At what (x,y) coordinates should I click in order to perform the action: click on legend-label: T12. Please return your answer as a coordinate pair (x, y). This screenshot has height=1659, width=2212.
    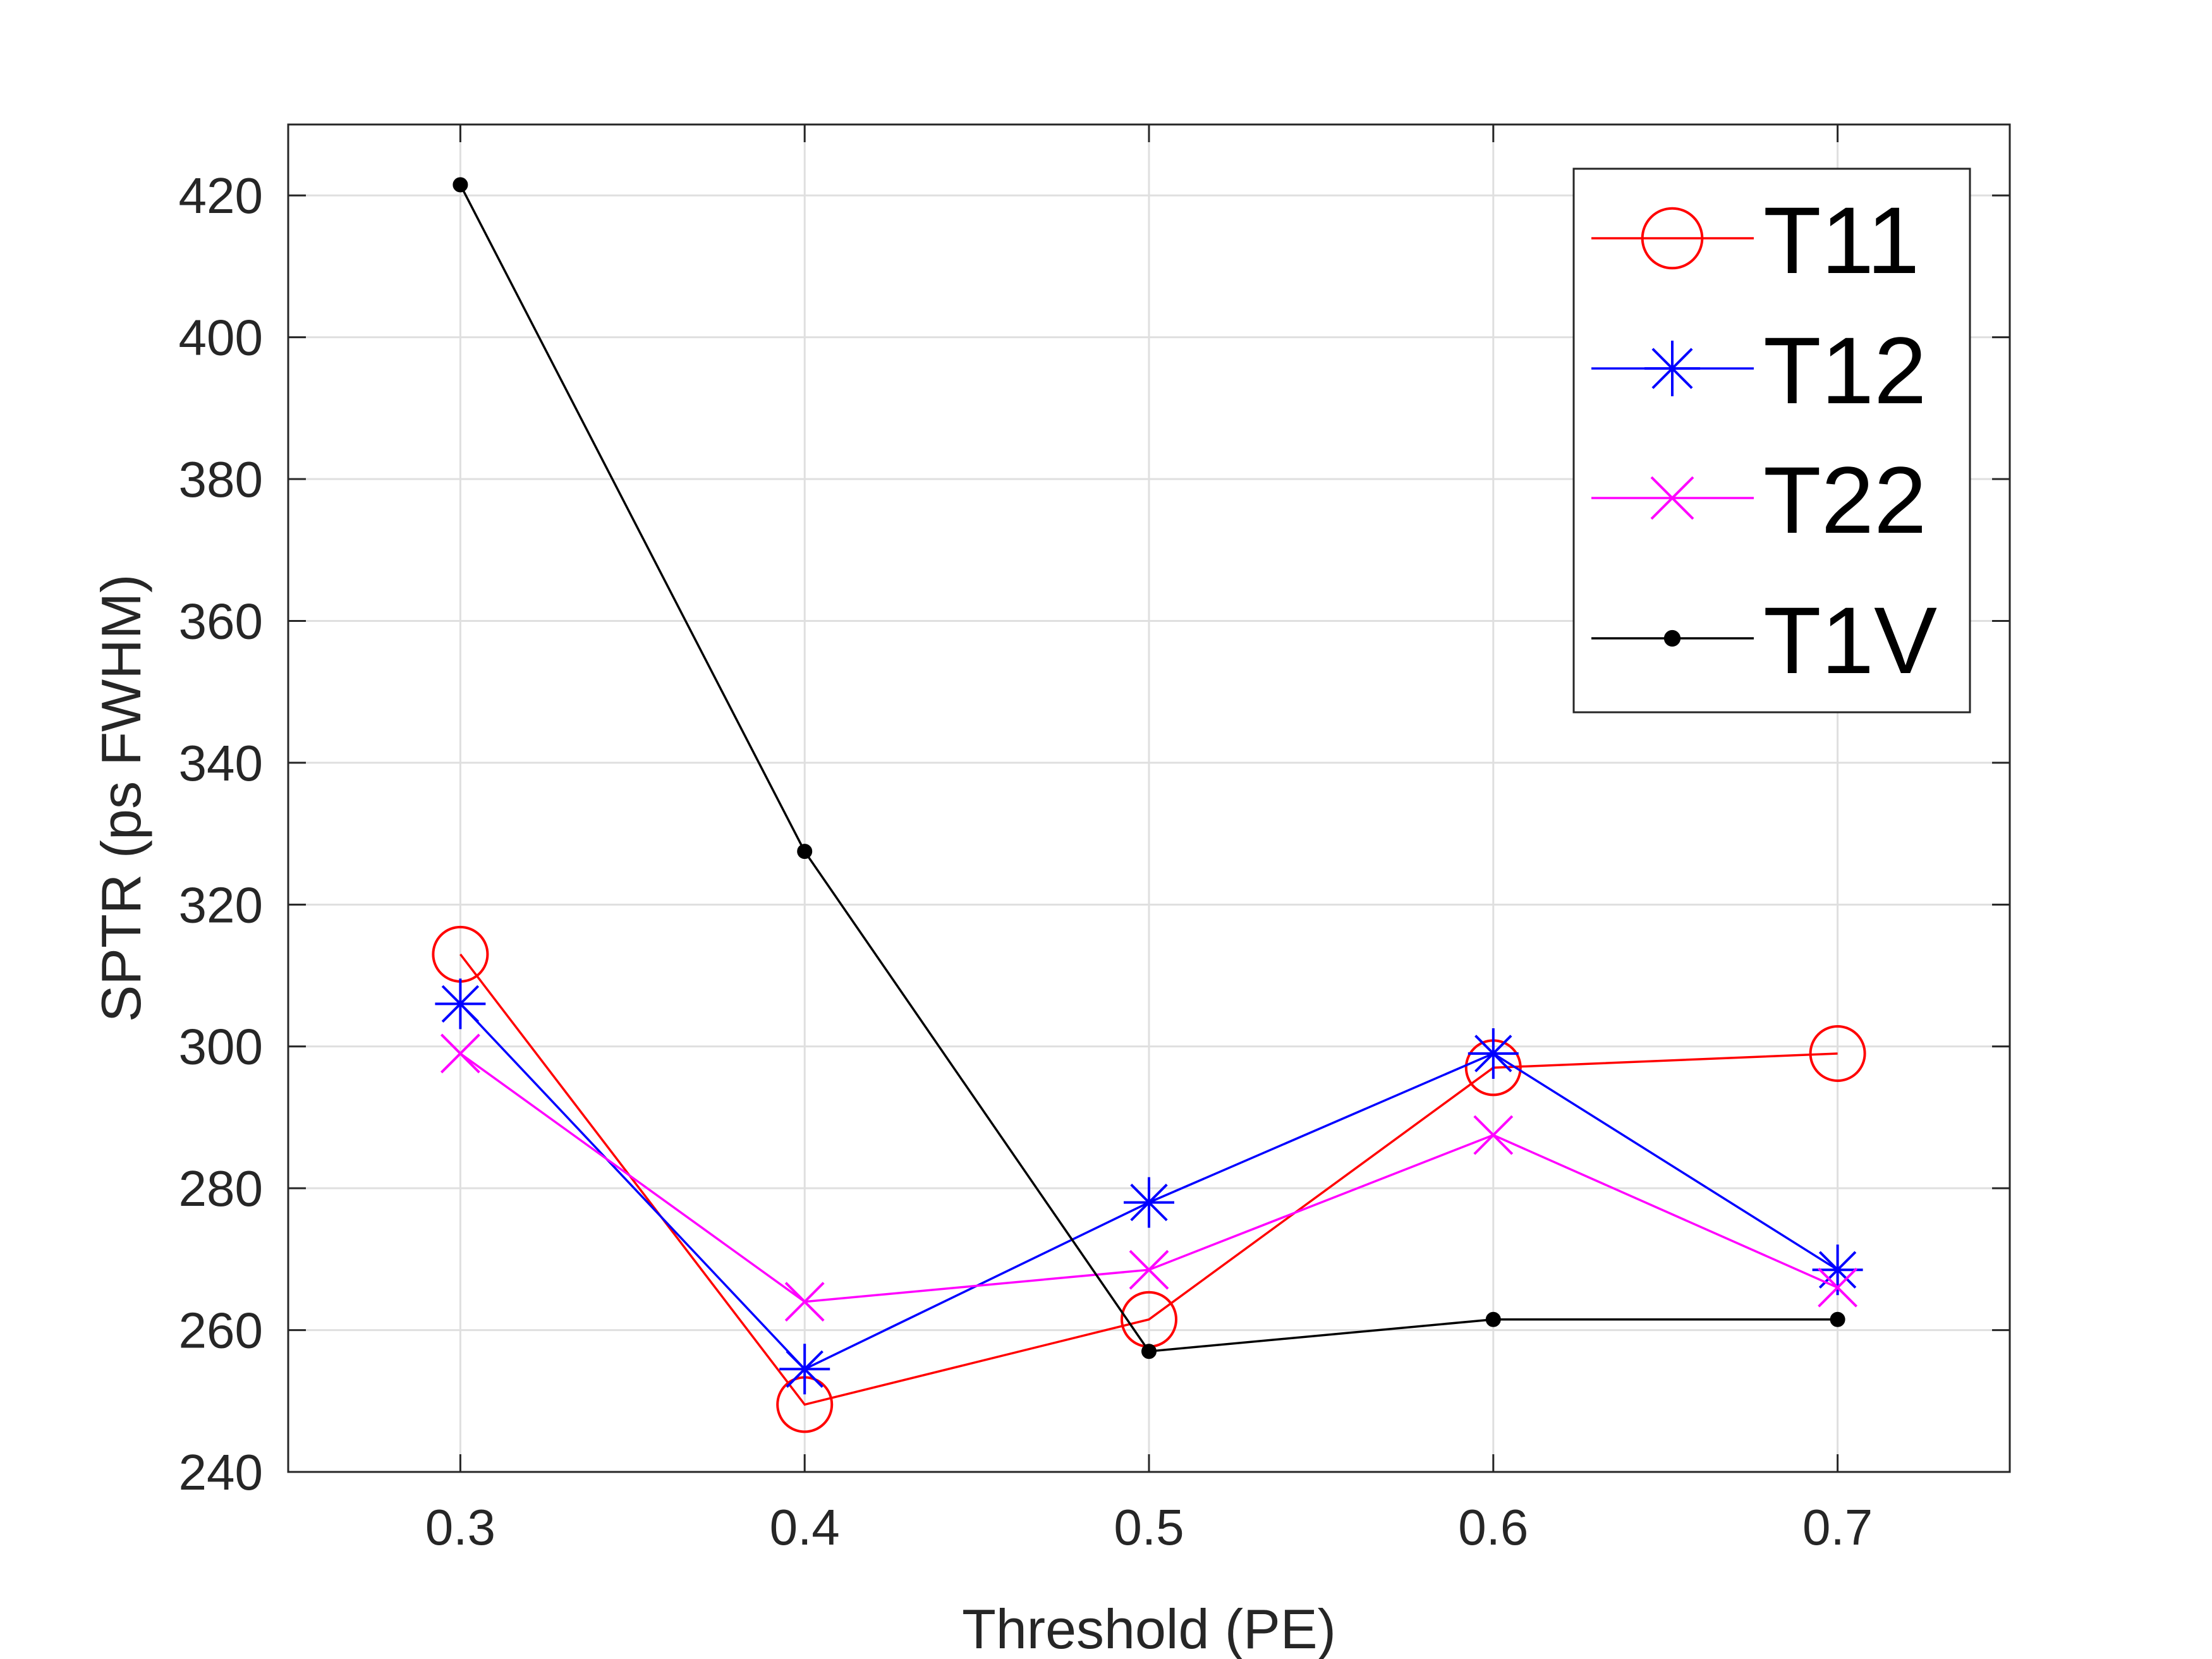
    Looking at the image, I should click on (1844, 370).